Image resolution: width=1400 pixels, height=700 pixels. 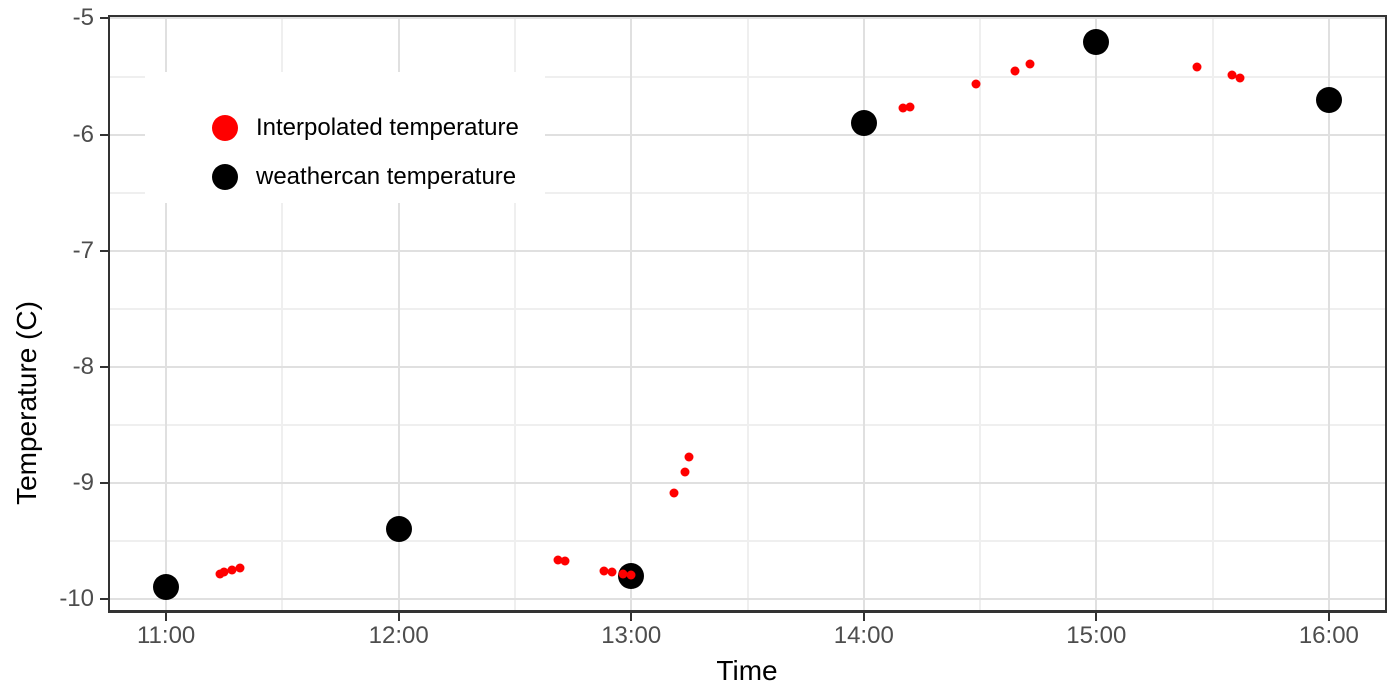 I want to click on legend-item-interpolated: Interpolated temperature, so click(x=378, y=127).